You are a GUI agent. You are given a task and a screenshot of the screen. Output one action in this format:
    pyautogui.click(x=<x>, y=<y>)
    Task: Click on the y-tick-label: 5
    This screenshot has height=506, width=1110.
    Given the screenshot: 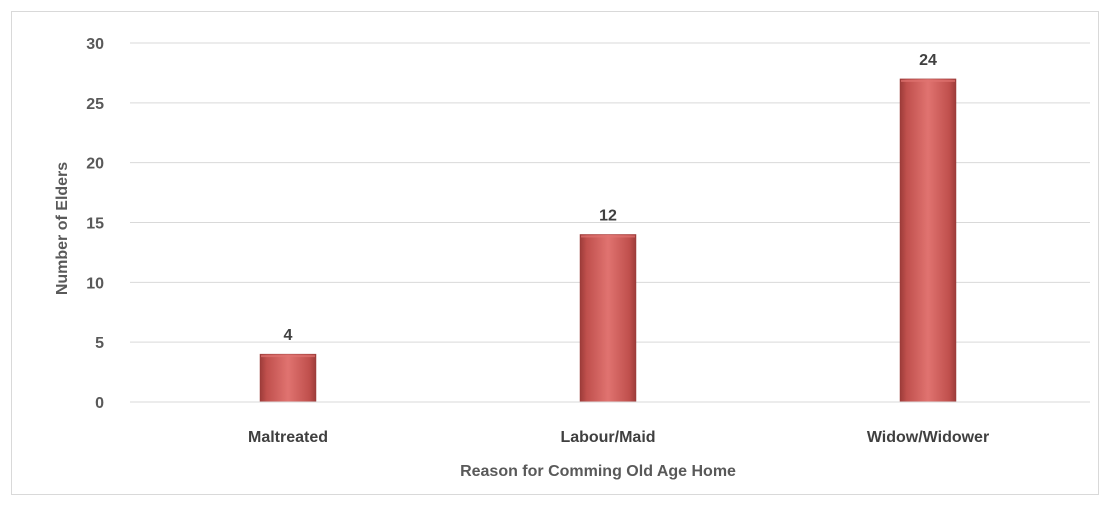 What is the action you would take?
    pyautogui.click(x=99, y=343)
    